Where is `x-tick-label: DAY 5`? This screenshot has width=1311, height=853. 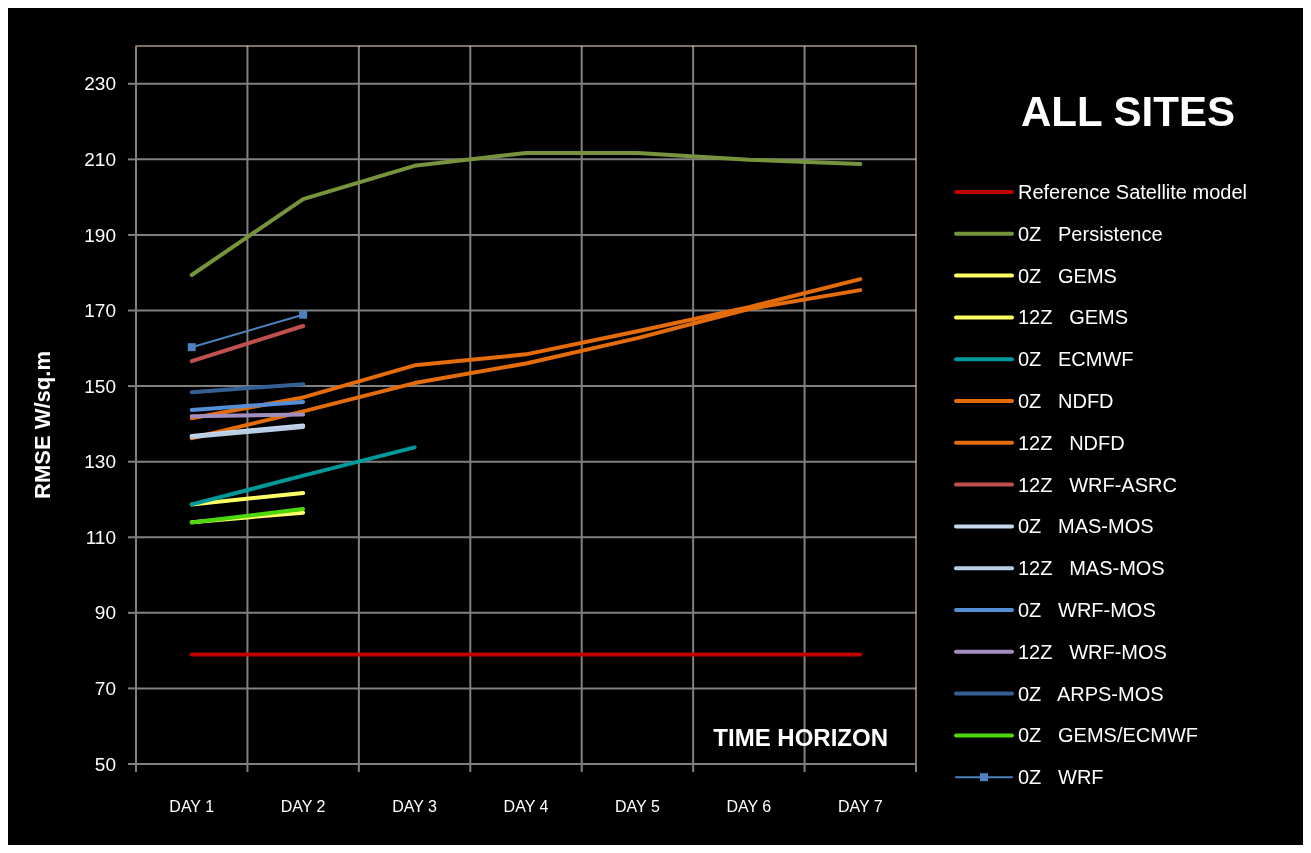
x-tick-label: DAY 5 is located at coordinates (637, 806).